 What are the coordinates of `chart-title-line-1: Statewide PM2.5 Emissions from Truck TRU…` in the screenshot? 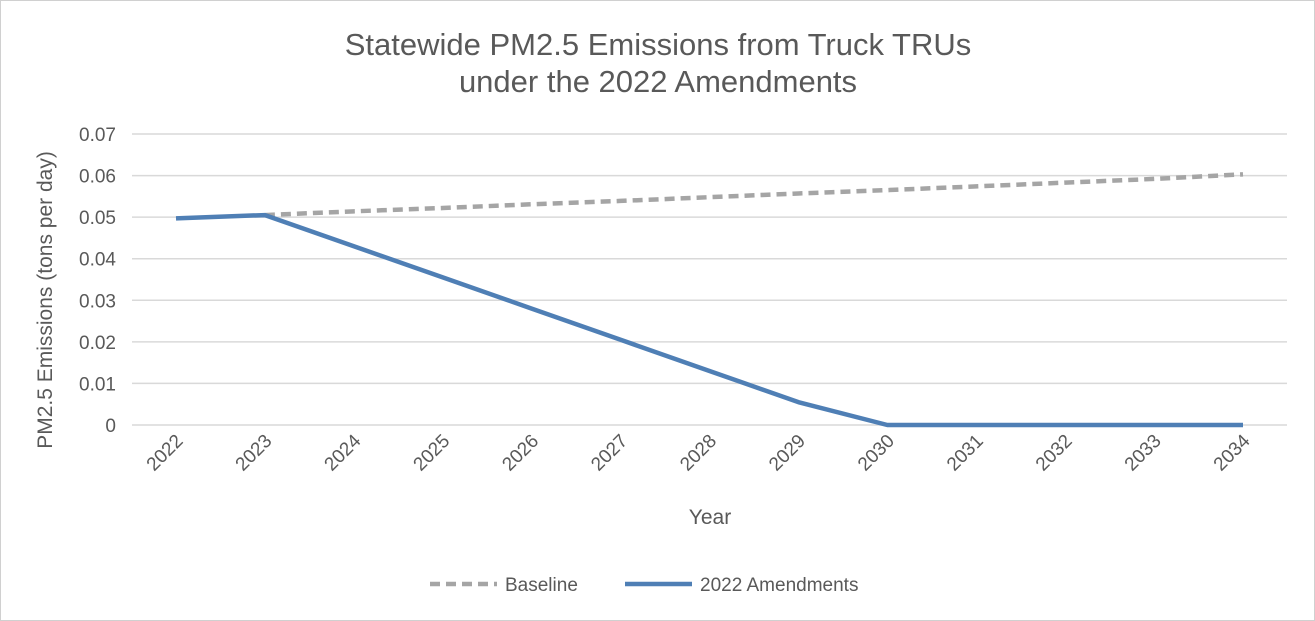 It's located at (658, 44).